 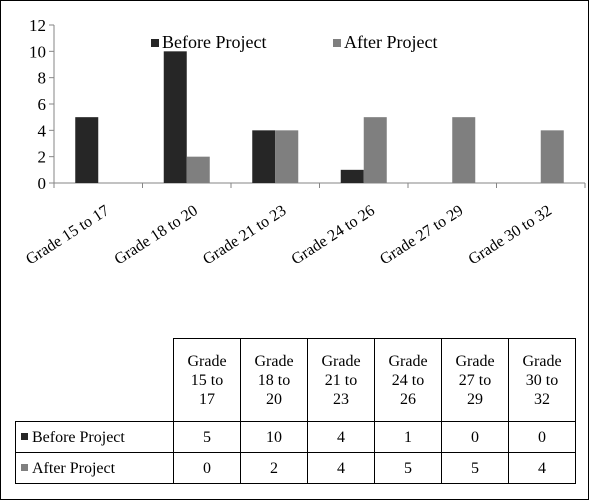 I want to click on table-series-name: After Project, so click(x=94, y=468).